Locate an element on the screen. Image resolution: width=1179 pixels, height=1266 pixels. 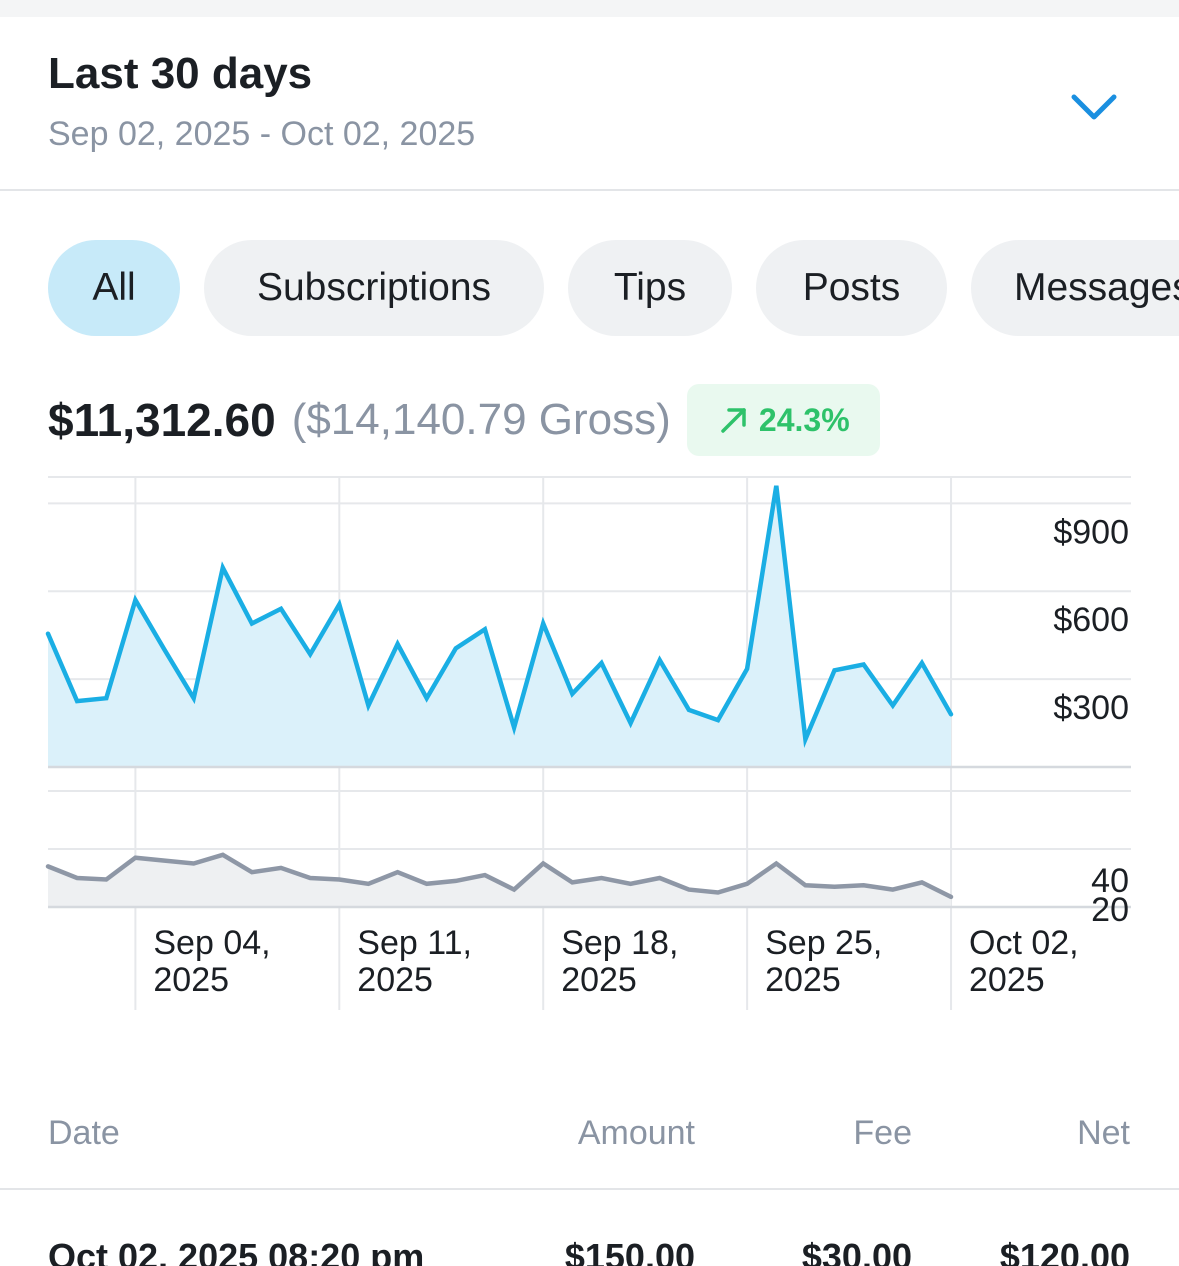
filter-tabs: All Subscriptions Tips Posts Messages is located at coordinates (589, 288).